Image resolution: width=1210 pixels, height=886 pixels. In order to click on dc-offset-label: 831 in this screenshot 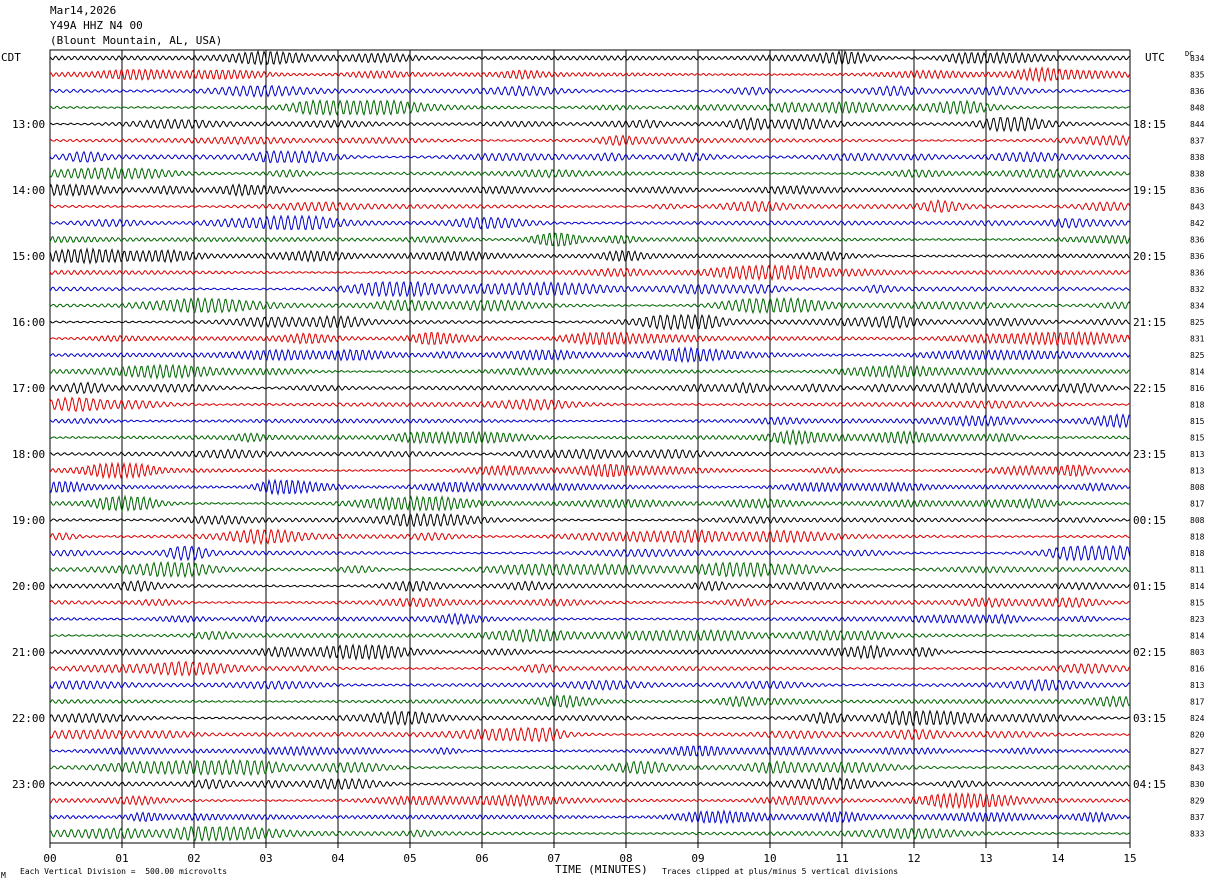, I will do `click(1197, 339)`.